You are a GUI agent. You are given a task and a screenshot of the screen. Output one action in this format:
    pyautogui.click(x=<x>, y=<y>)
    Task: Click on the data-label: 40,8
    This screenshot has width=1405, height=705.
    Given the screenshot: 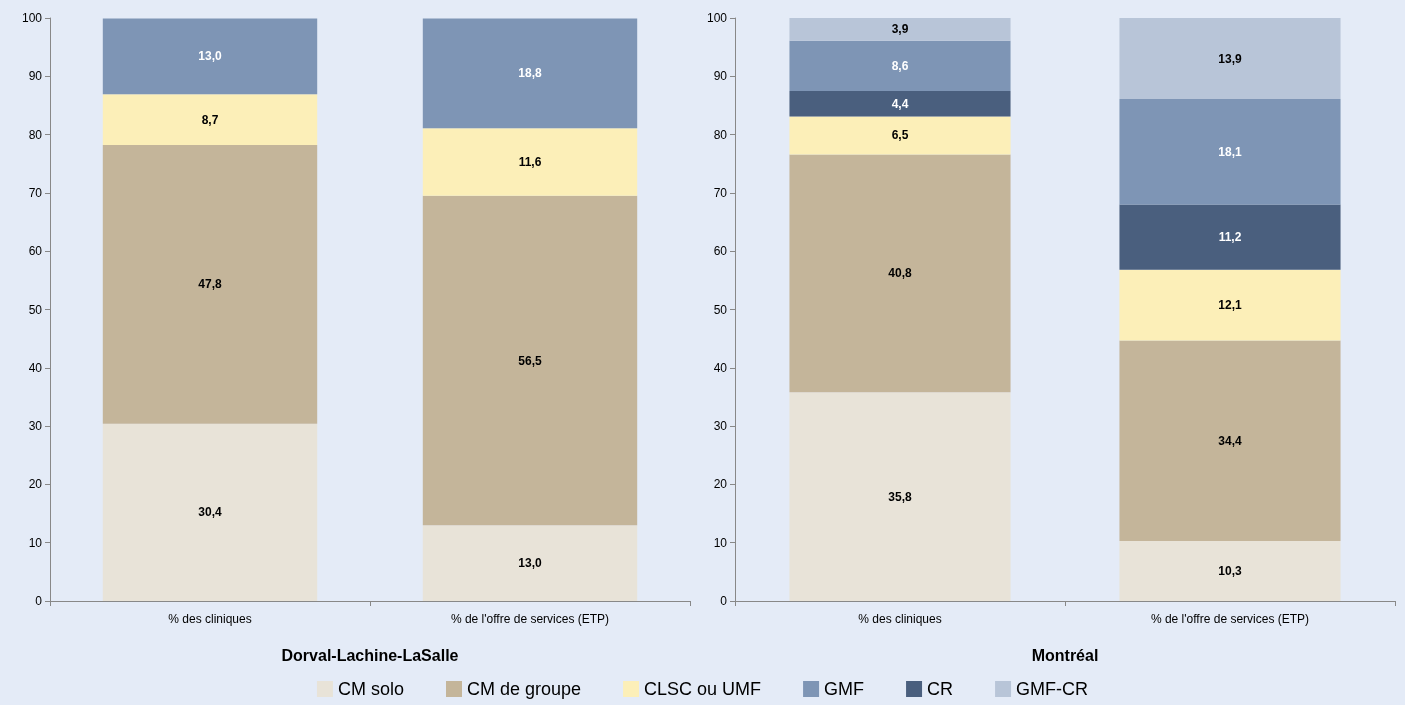 What is the action you would take?
    pyautogui.click(x=900, y=273)
    